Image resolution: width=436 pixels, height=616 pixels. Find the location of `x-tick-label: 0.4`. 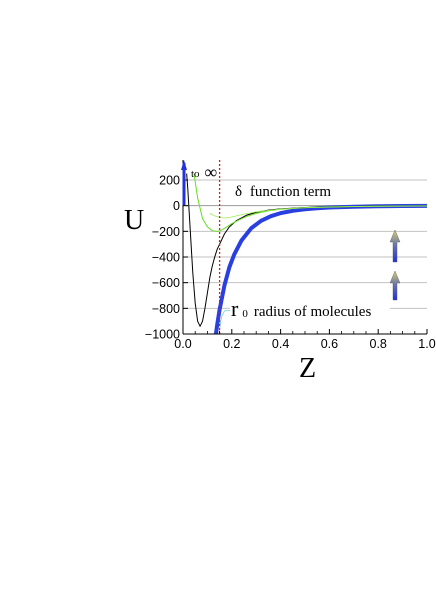

x-tick-label: 0.4 is located at coordinates (280, 344).